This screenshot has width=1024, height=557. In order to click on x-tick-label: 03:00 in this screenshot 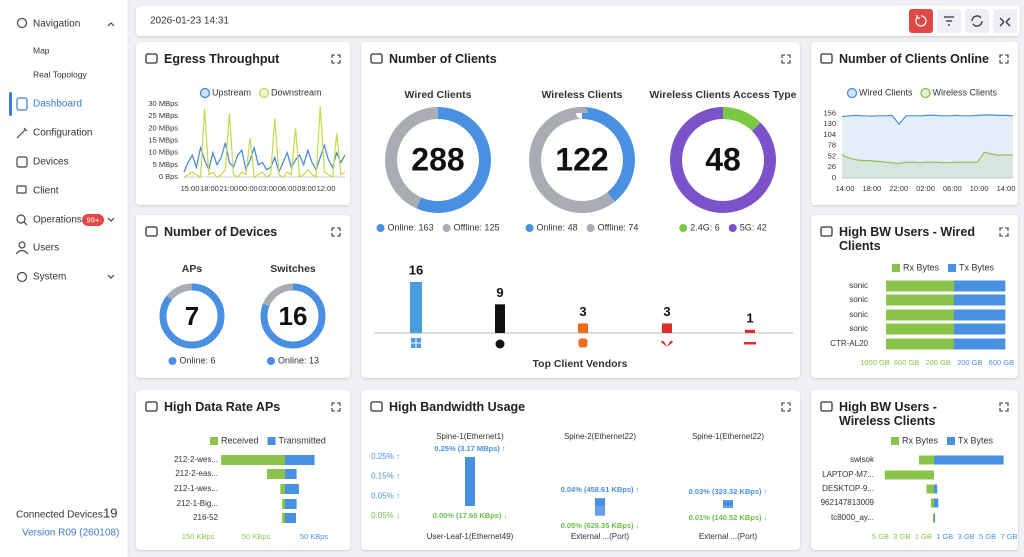, I will do `click(267, 188)`.